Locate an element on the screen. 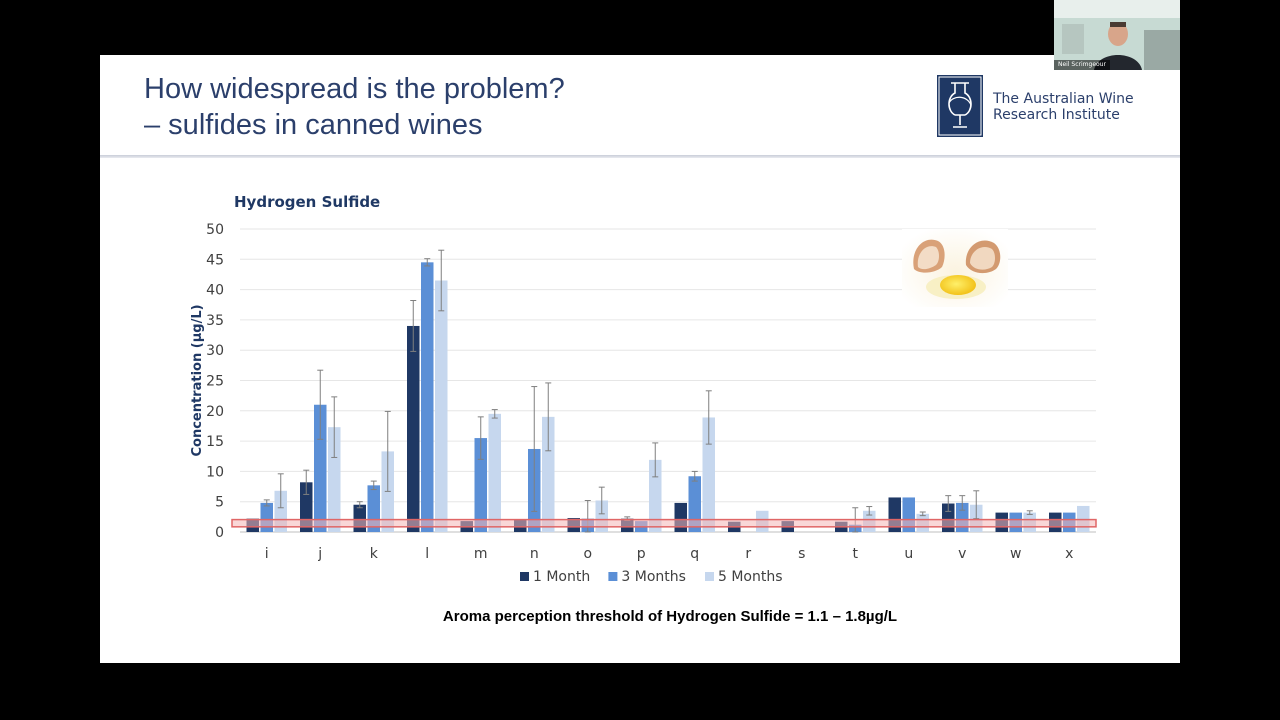 This screenshot has width=1280, height=720. x-tick-label: q is located at coordinates (694, 554).